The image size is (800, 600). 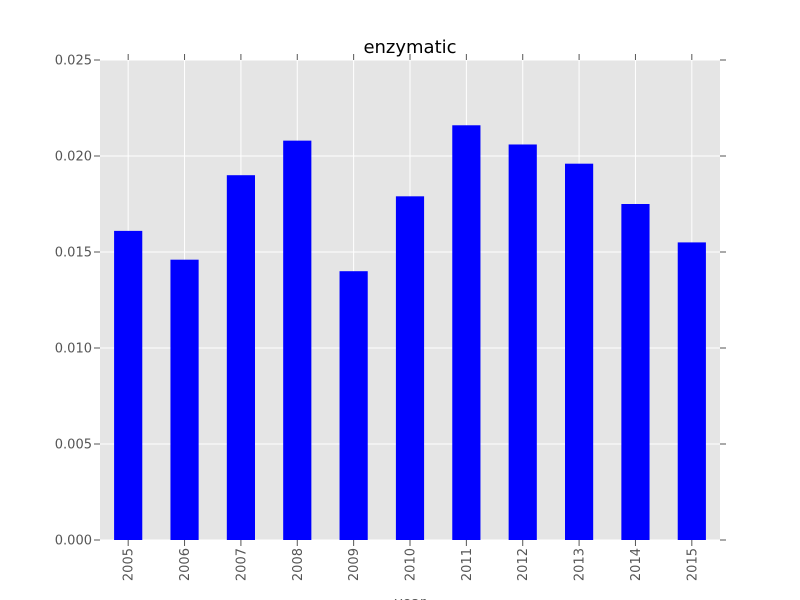 What do you see at coordinates (579, 351) in the screenshot?
I see `bar-2013` at bounding box center [579, 351].